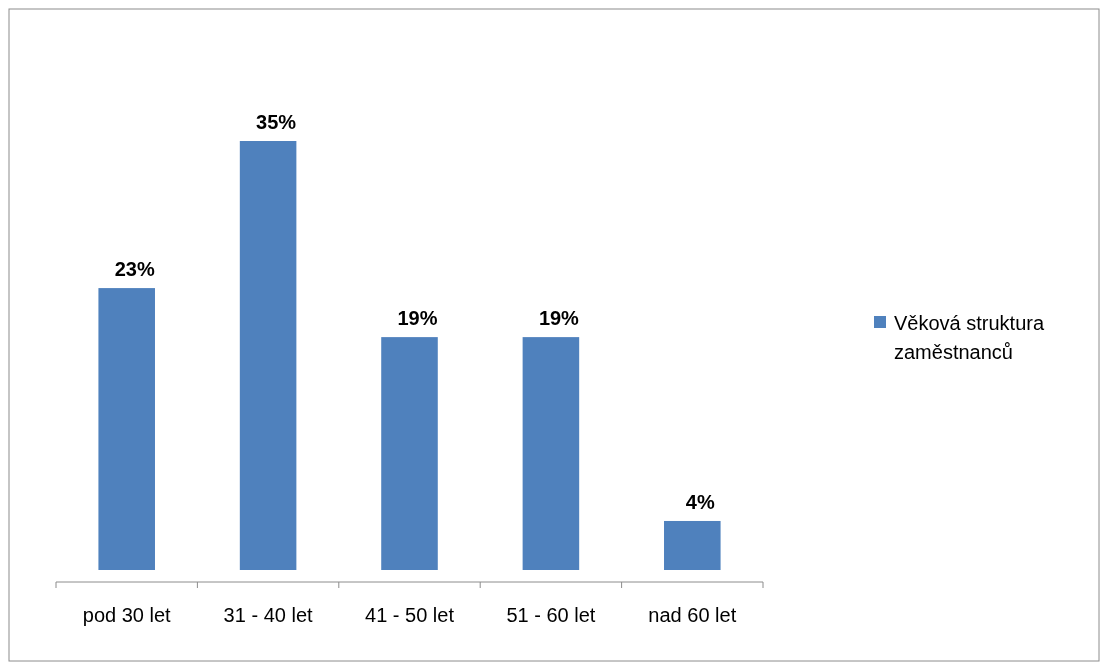 Image resolution: width=1108 pixels, height=670 pixels. Describe the element at coordinates (127, 615) in the screenshot. I see `x-tick-label: pod 30 let` at that location.